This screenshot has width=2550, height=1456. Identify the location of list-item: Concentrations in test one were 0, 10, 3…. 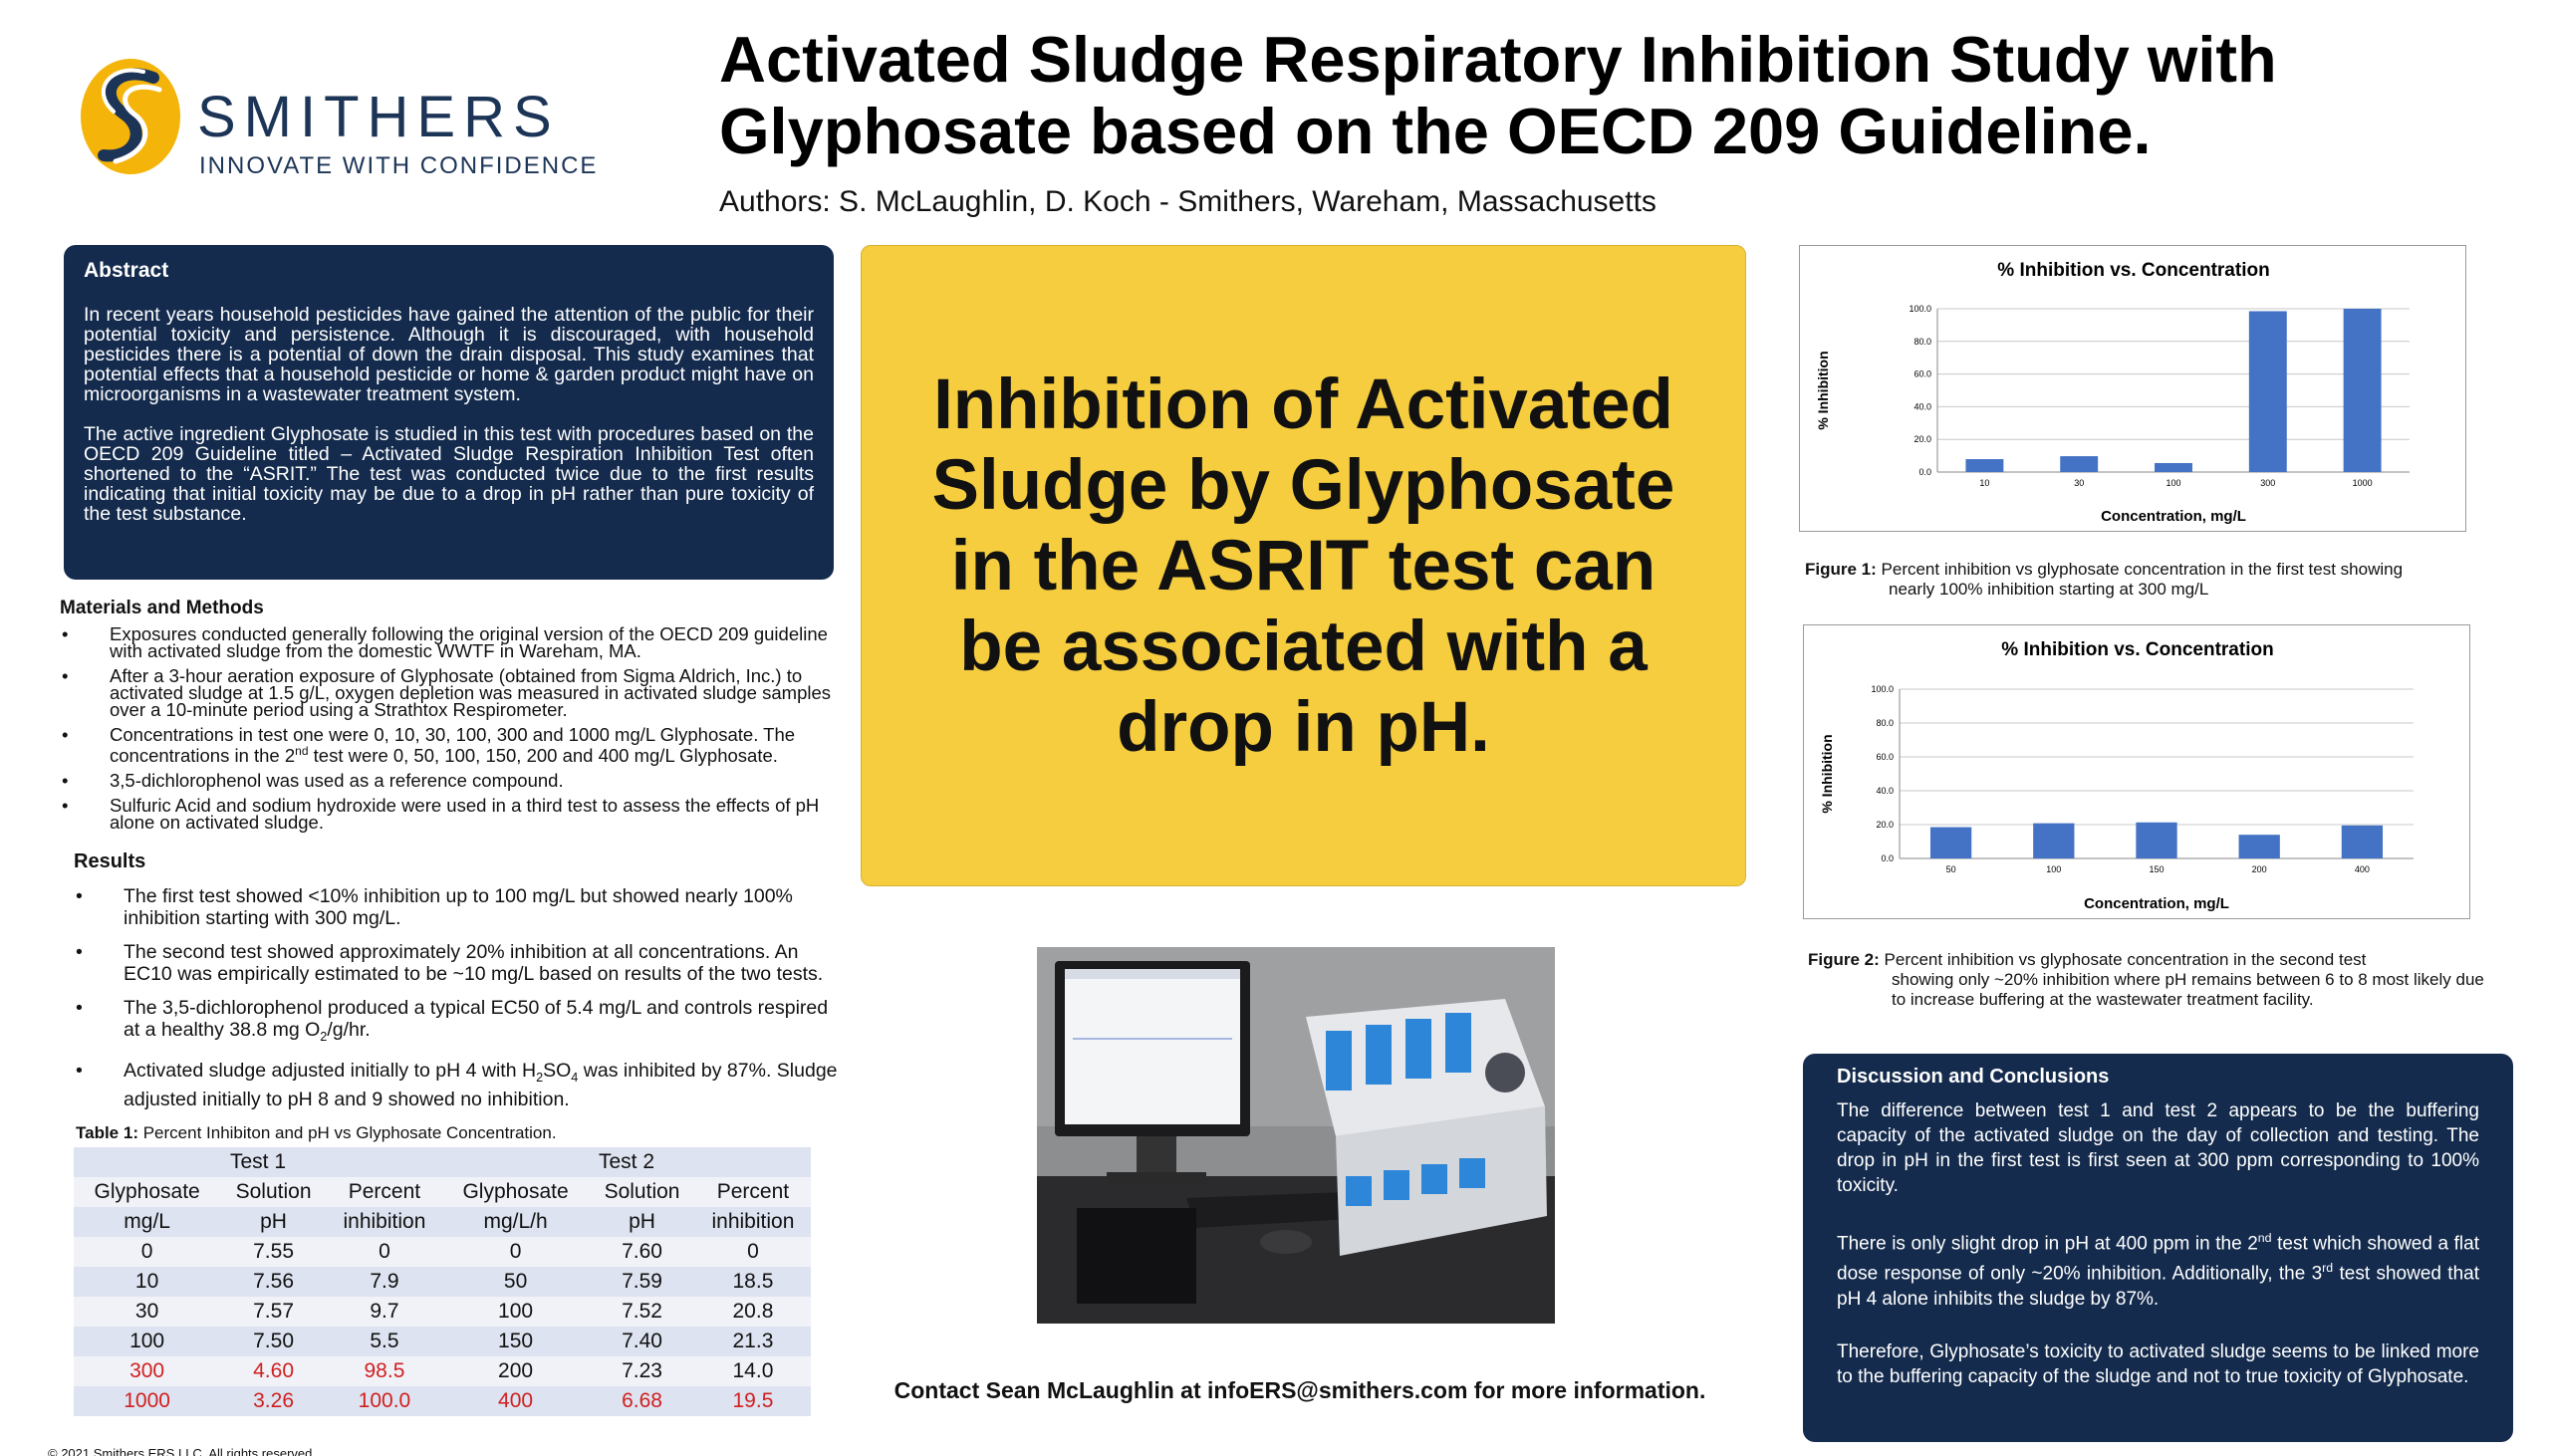
(448, 746).